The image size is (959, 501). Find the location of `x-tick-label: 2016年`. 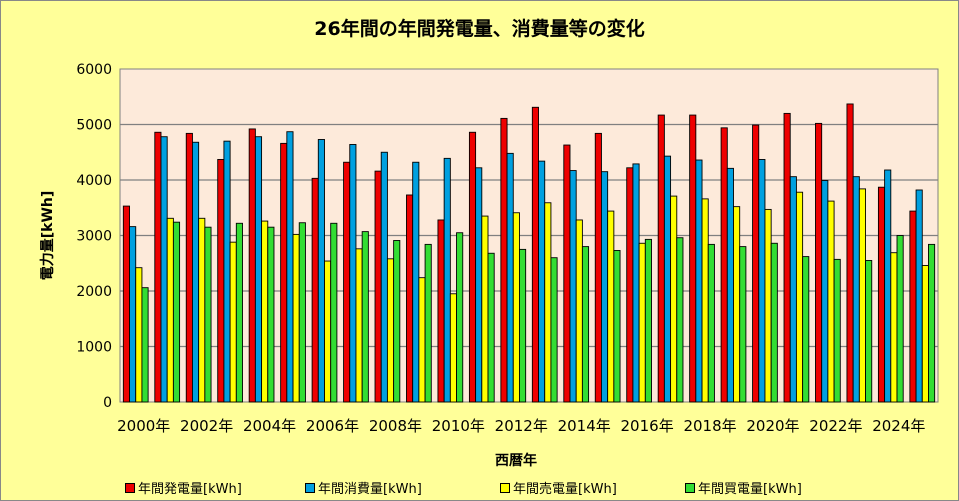

x-tick-label: 2016年 is located at coordinates (647, 426).